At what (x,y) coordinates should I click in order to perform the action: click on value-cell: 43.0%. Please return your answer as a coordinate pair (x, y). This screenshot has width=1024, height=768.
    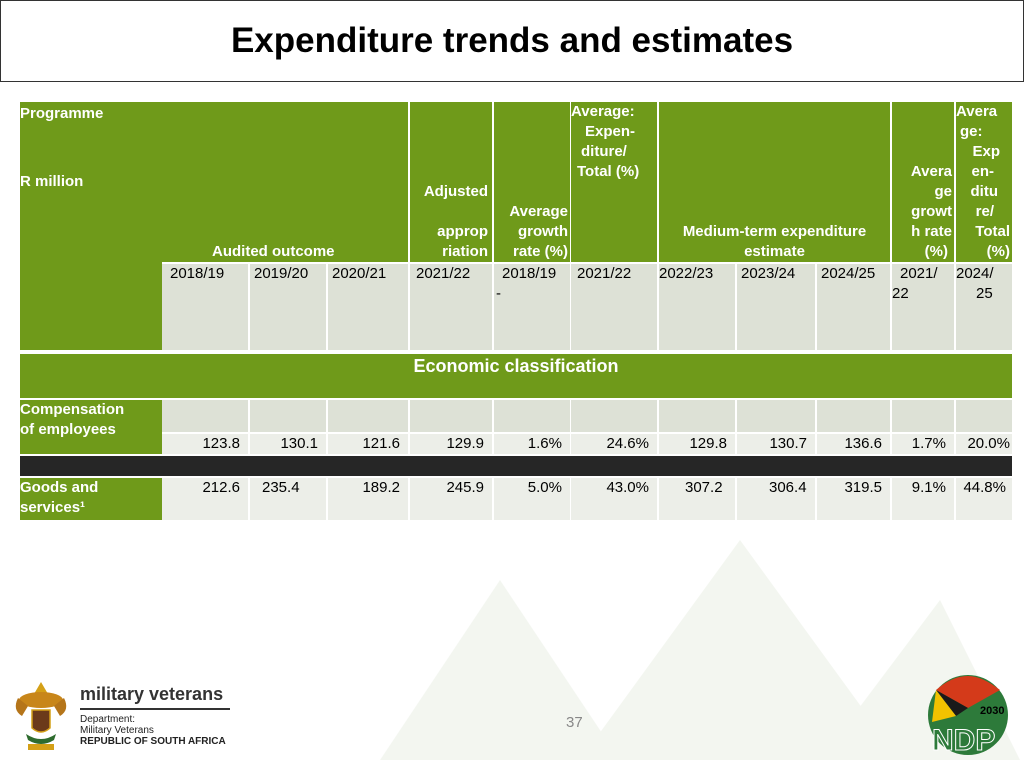
    Looking at the image, I should click on (614, 499).